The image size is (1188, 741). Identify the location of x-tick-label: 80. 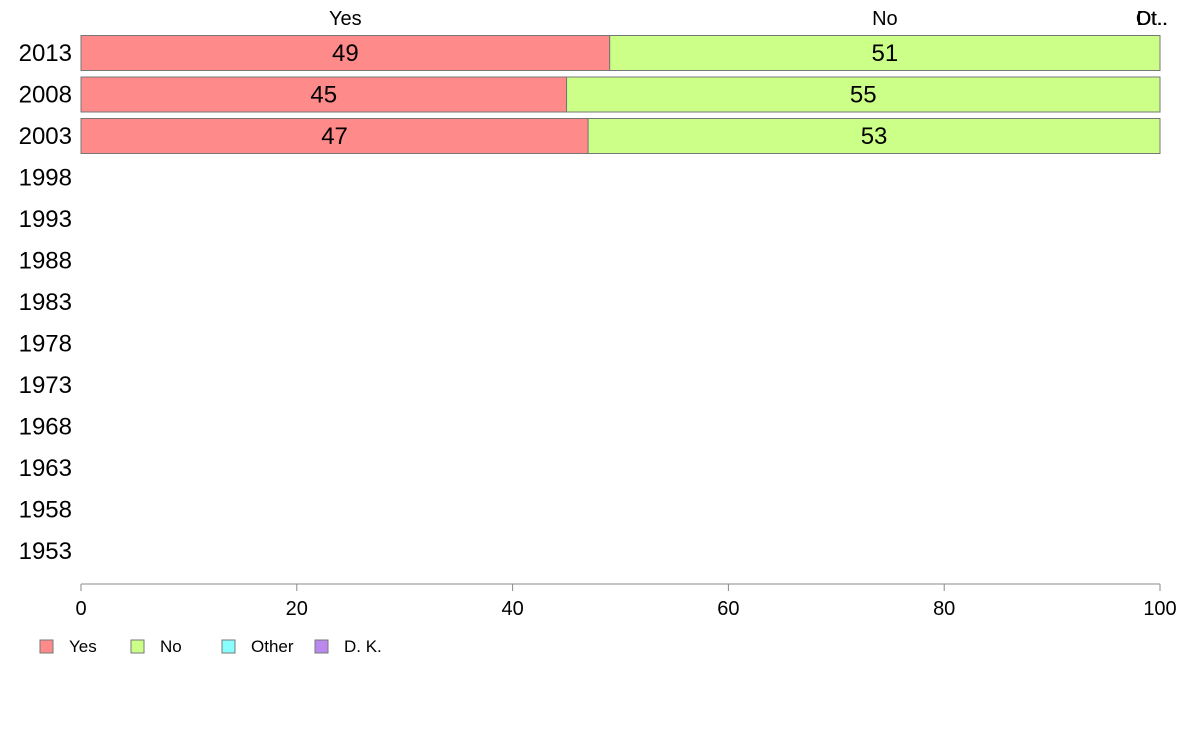
(944, 609).